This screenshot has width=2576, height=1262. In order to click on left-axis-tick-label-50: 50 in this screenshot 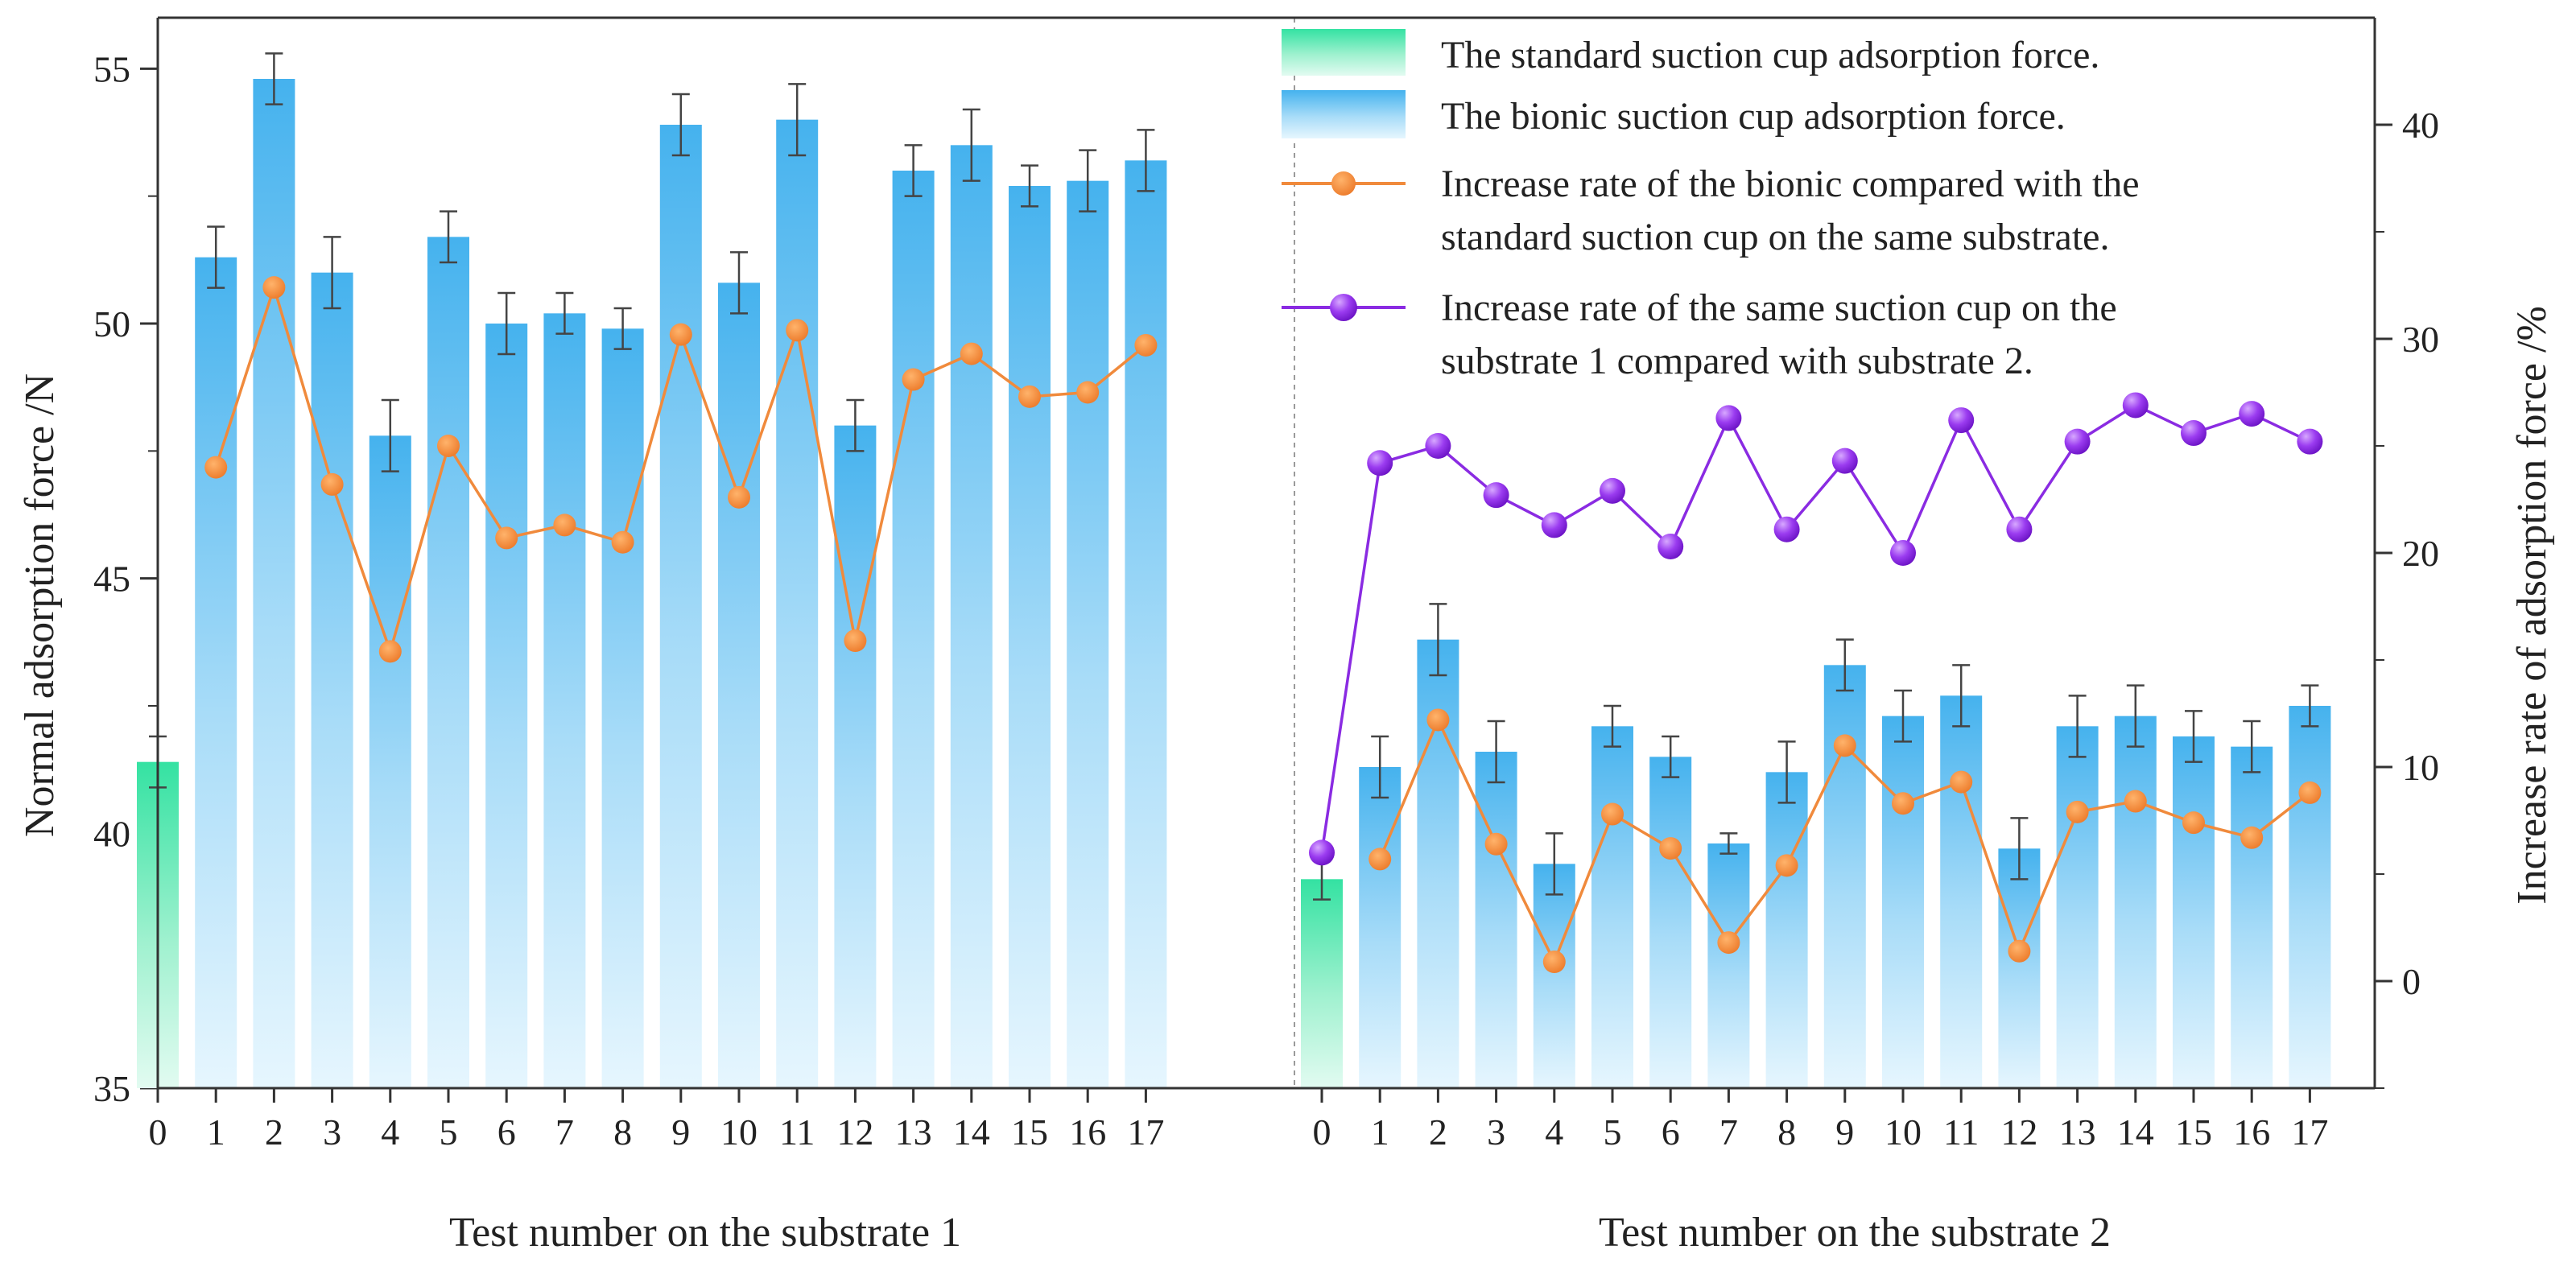, I will do `click(111, 323)`.